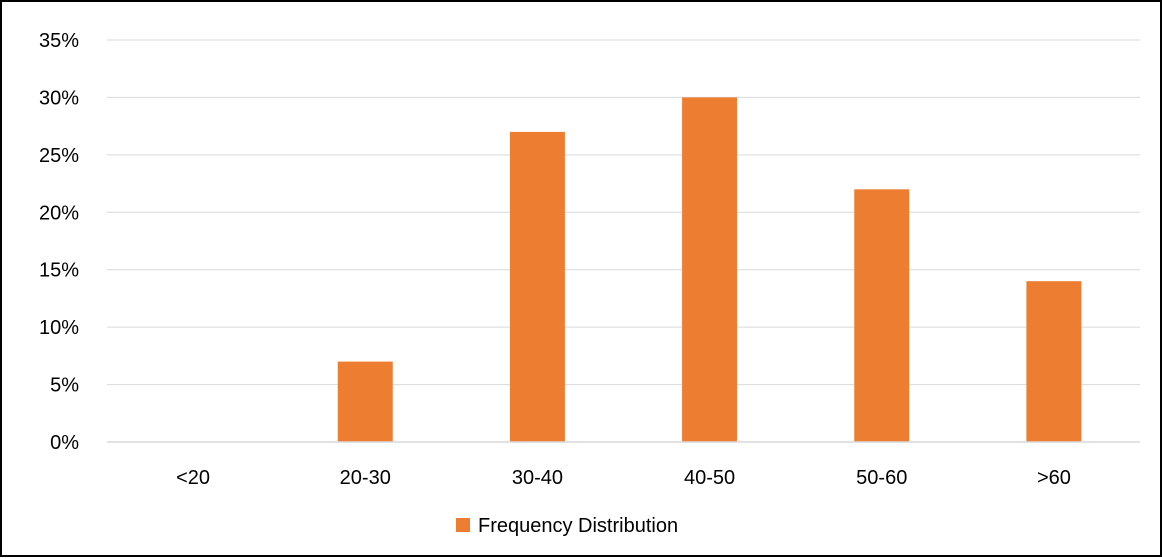 The image size is (1162, 559). What do you see at coordinates (59, 41) in the screenshot?
I see `y-tick-label: 35%` at bounding box center [59, 41].